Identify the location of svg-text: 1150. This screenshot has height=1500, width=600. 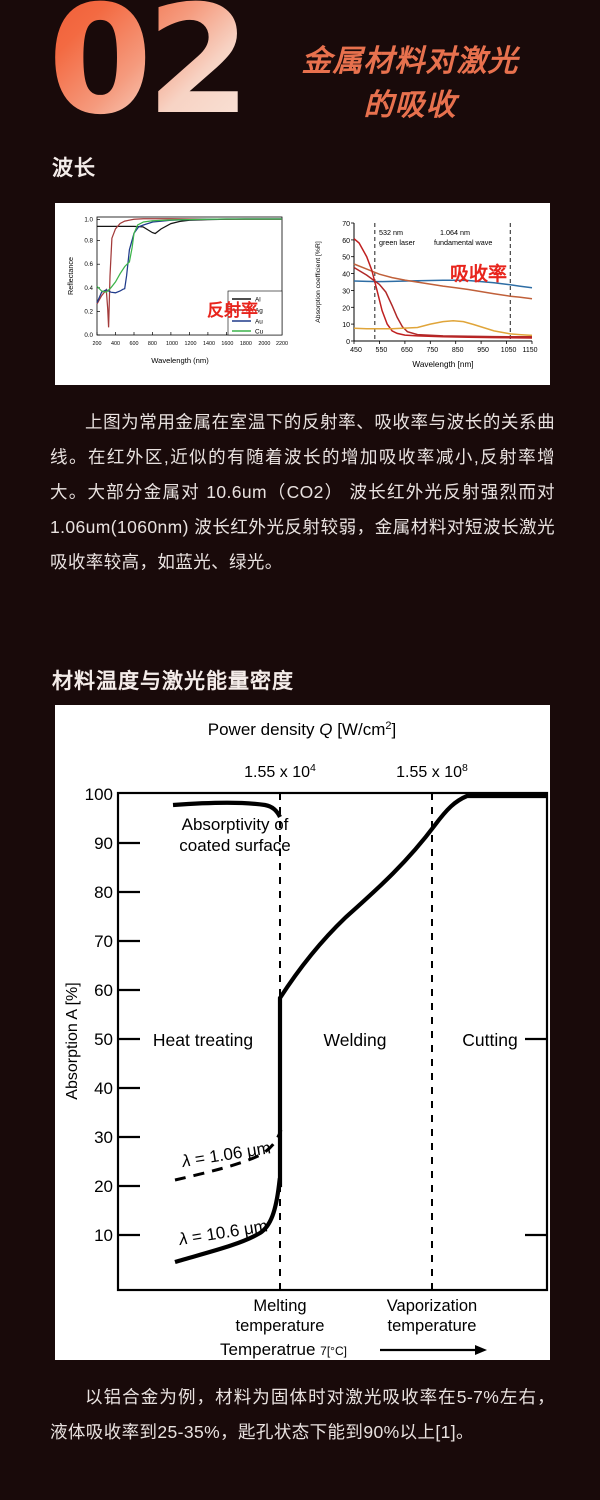
(529, 350).